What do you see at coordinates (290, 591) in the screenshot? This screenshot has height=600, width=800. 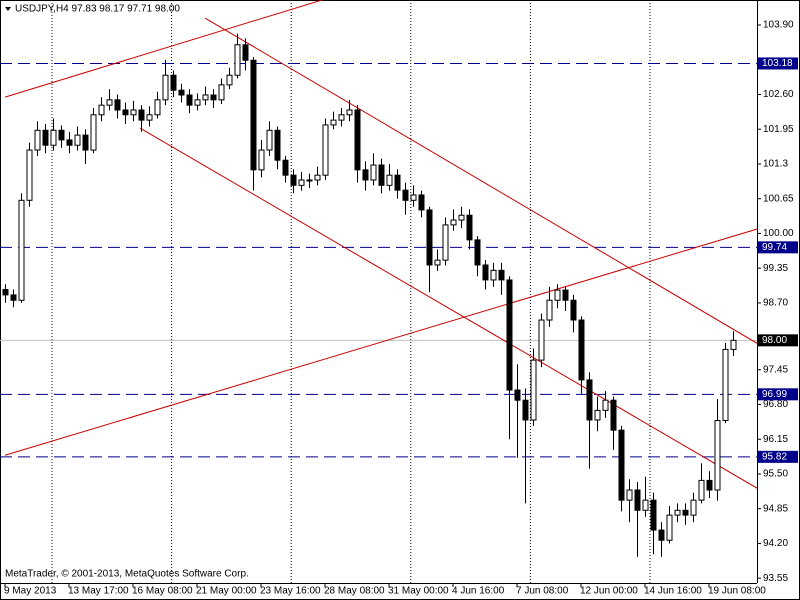 I see `x-tick-label: 23 May 16:00` at bounding box center [290, 591].